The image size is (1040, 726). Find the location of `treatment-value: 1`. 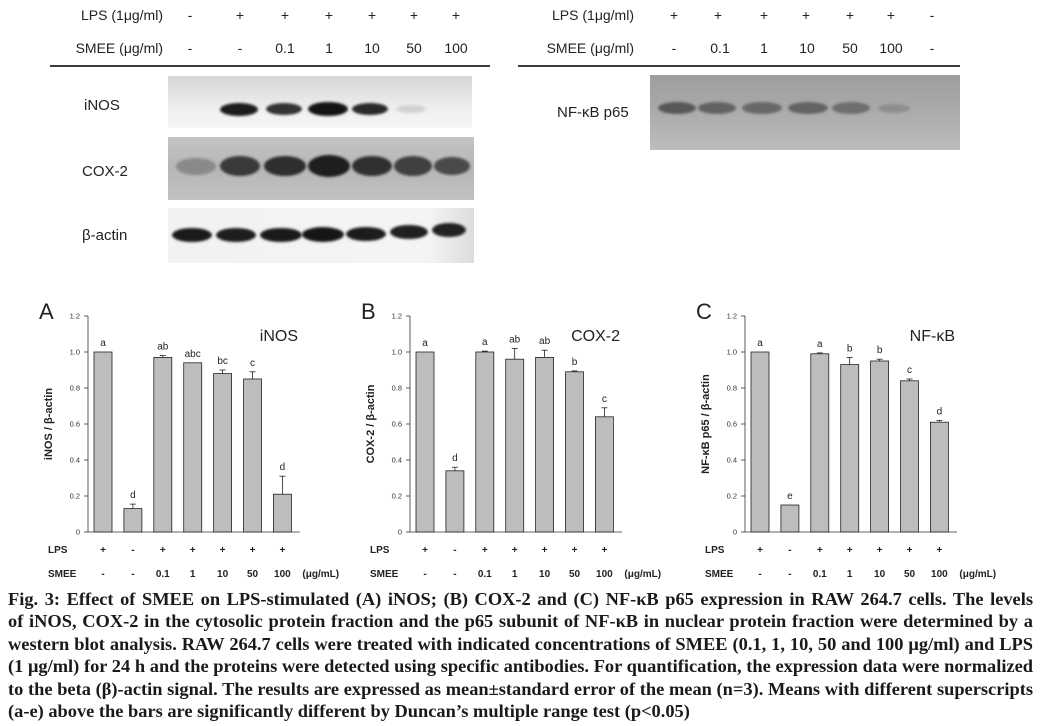

treatment-value: 1 is located at coordinates (193, 574).